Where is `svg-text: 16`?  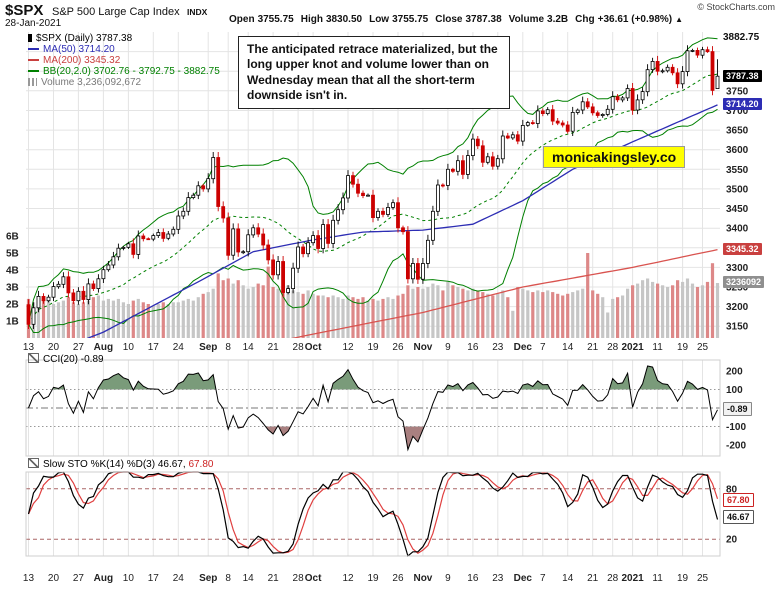 svg-text: 16 is located at coordinates (473, 578).